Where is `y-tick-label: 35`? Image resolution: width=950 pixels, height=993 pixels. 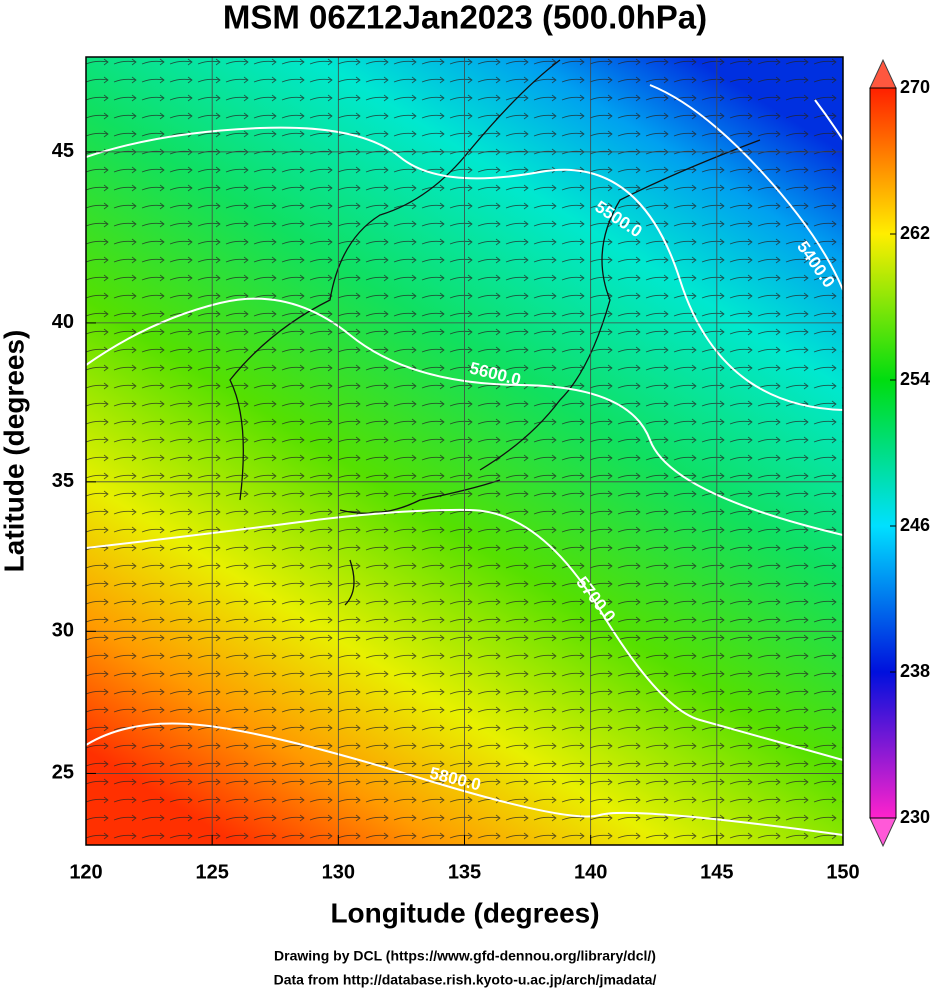 y-tick-label: 35 is located at coordinates (63, 481).